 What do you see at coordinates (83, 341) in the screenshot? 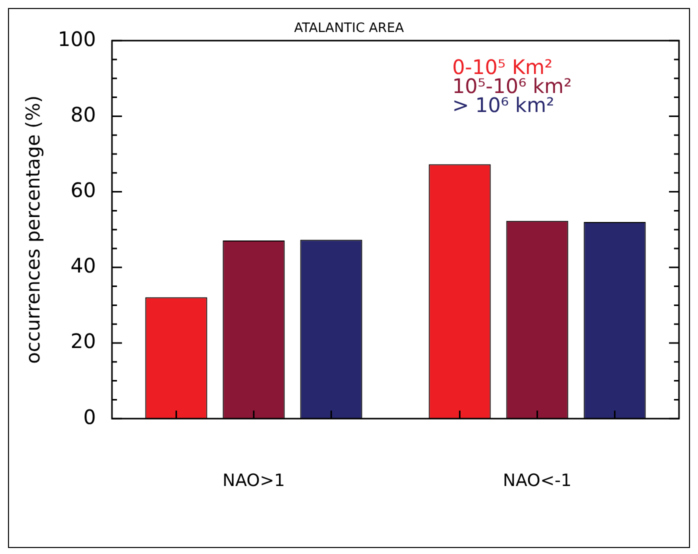
I see `y-tick-label: 20` at bounding box center [83, 341].